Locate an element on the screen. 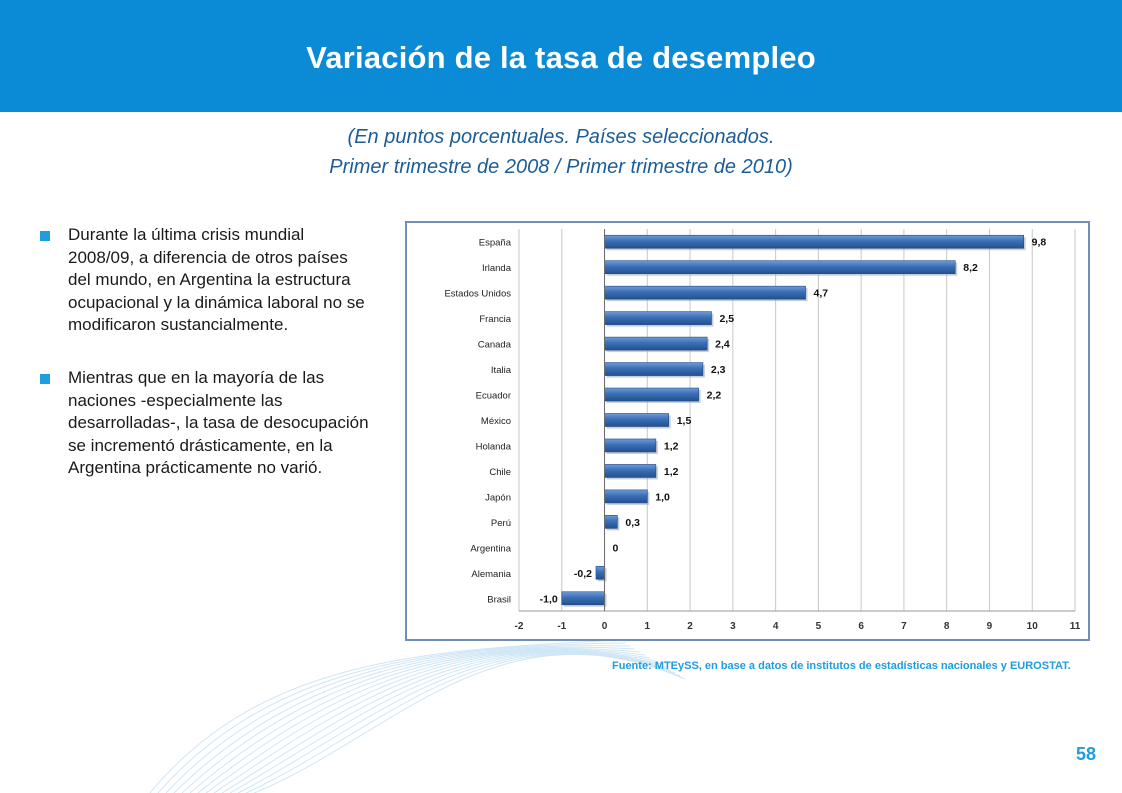 Image resolution: width=1122 pixels, height=793 pixels. x-tick-label: 1 is located at coordinates (648, 626).